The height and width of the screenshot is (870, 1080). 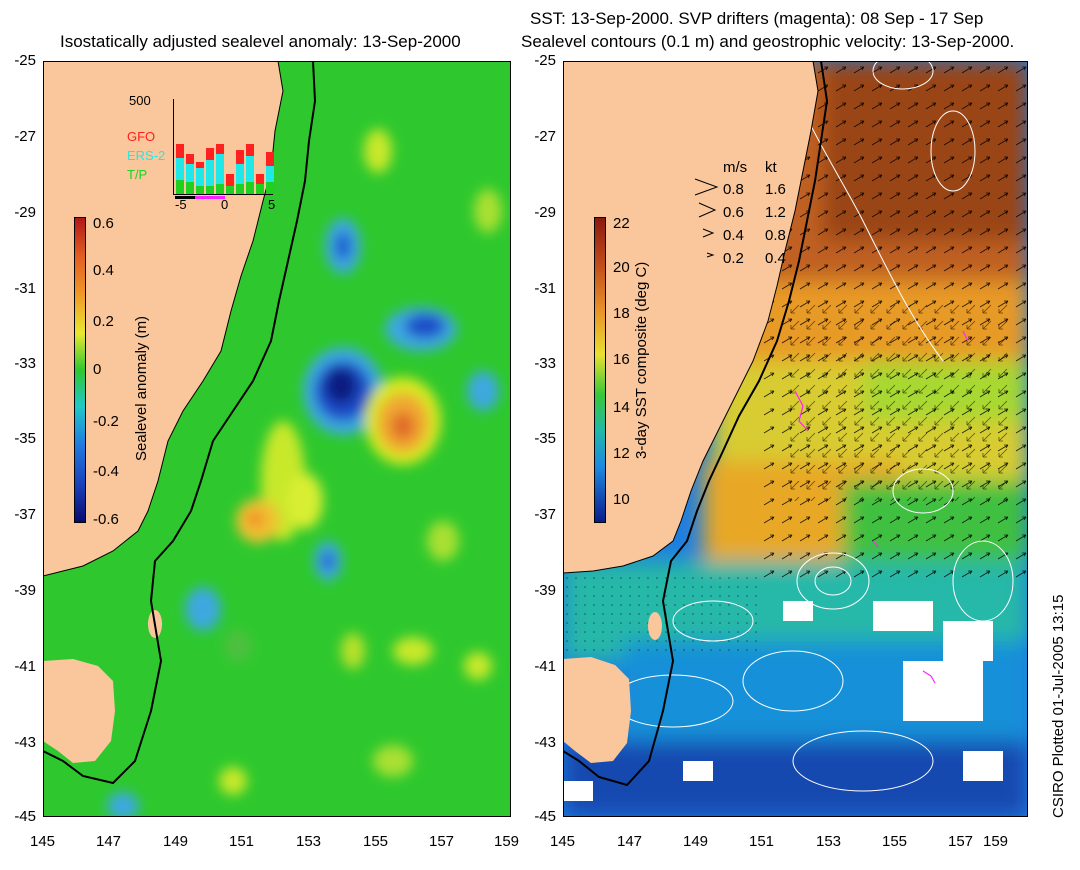 I want to click on anomaly-low-center, so click(x=341, y=386).